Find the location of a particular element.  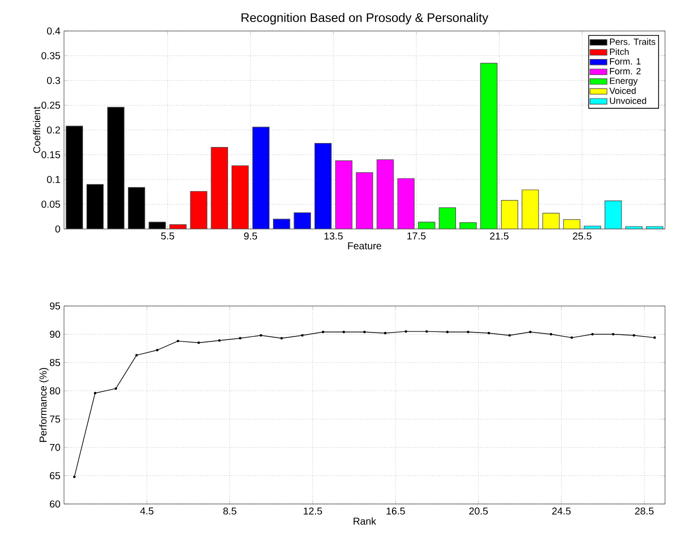

y-tick-label: 0.1 is located at coordinates (53, 180).